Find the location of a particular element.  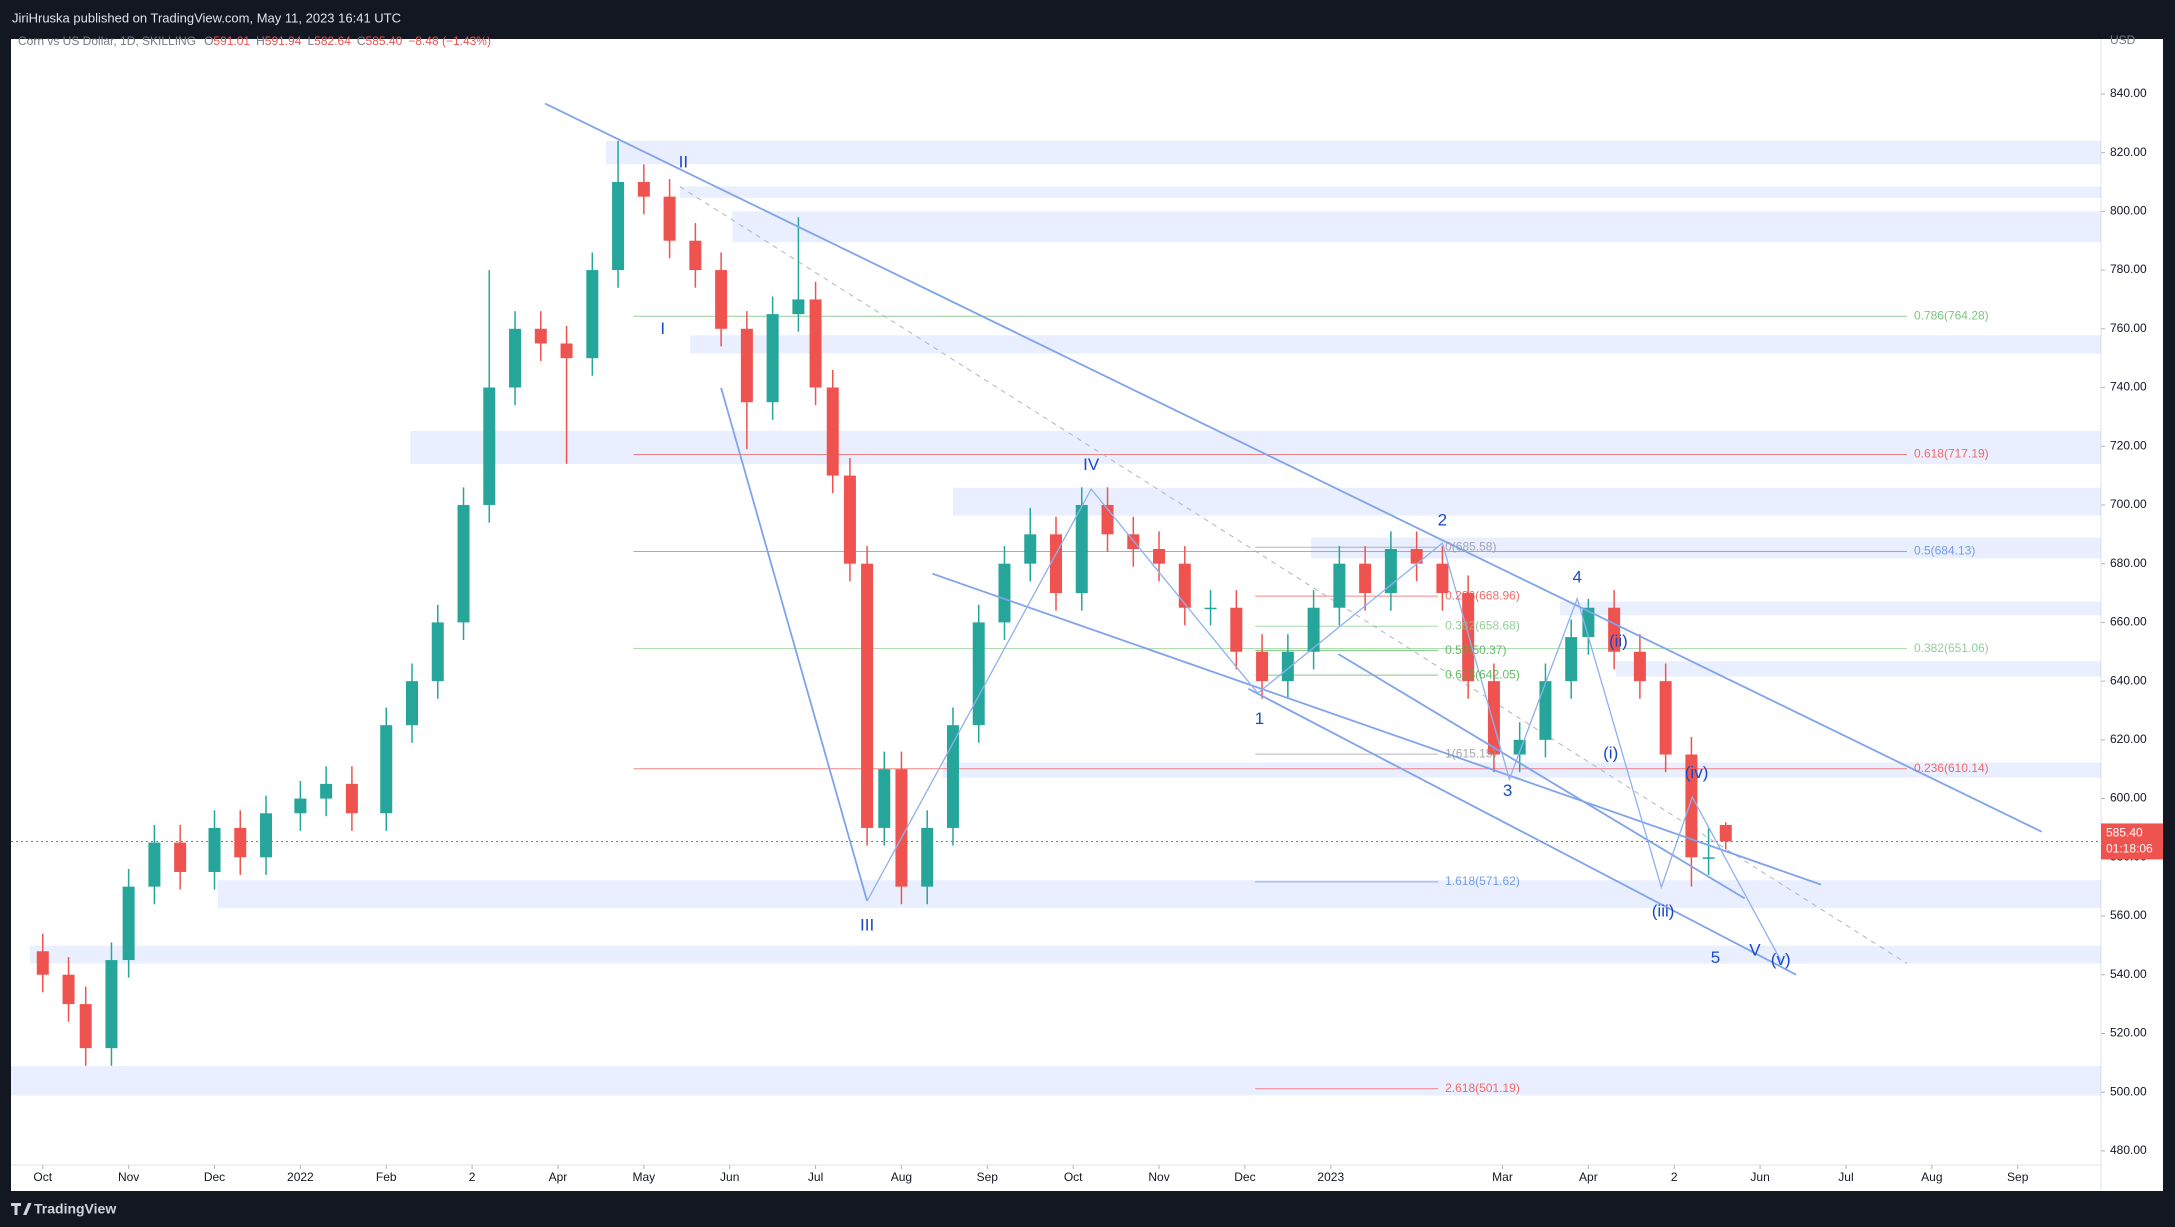

ohlc-value: 585.40 is located at coordinates (384, 41).